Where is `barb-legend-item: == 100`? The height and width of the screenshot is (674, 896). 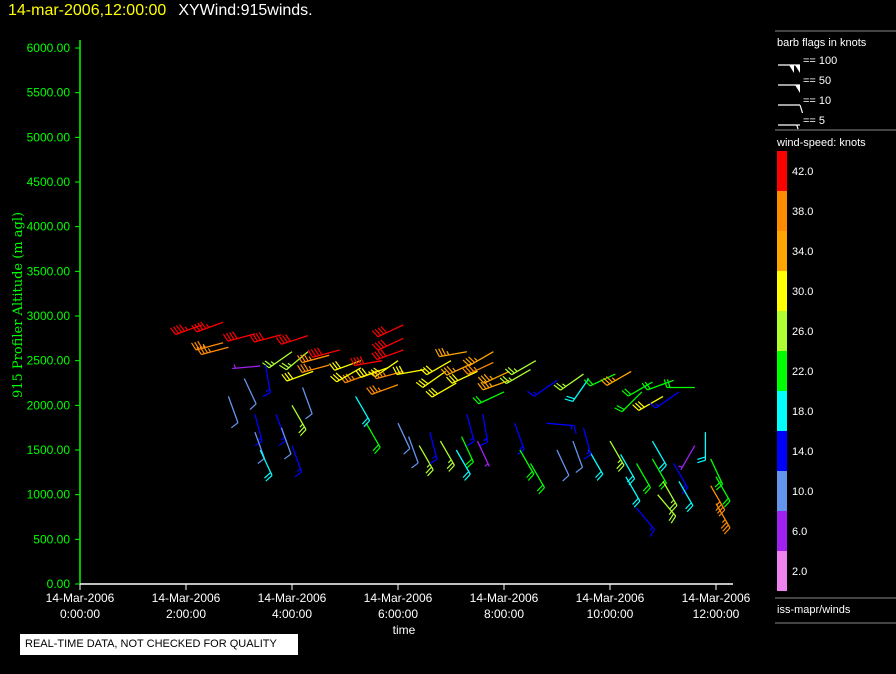
barb-legend-item: == 100 is located at coordinates (807, 64).